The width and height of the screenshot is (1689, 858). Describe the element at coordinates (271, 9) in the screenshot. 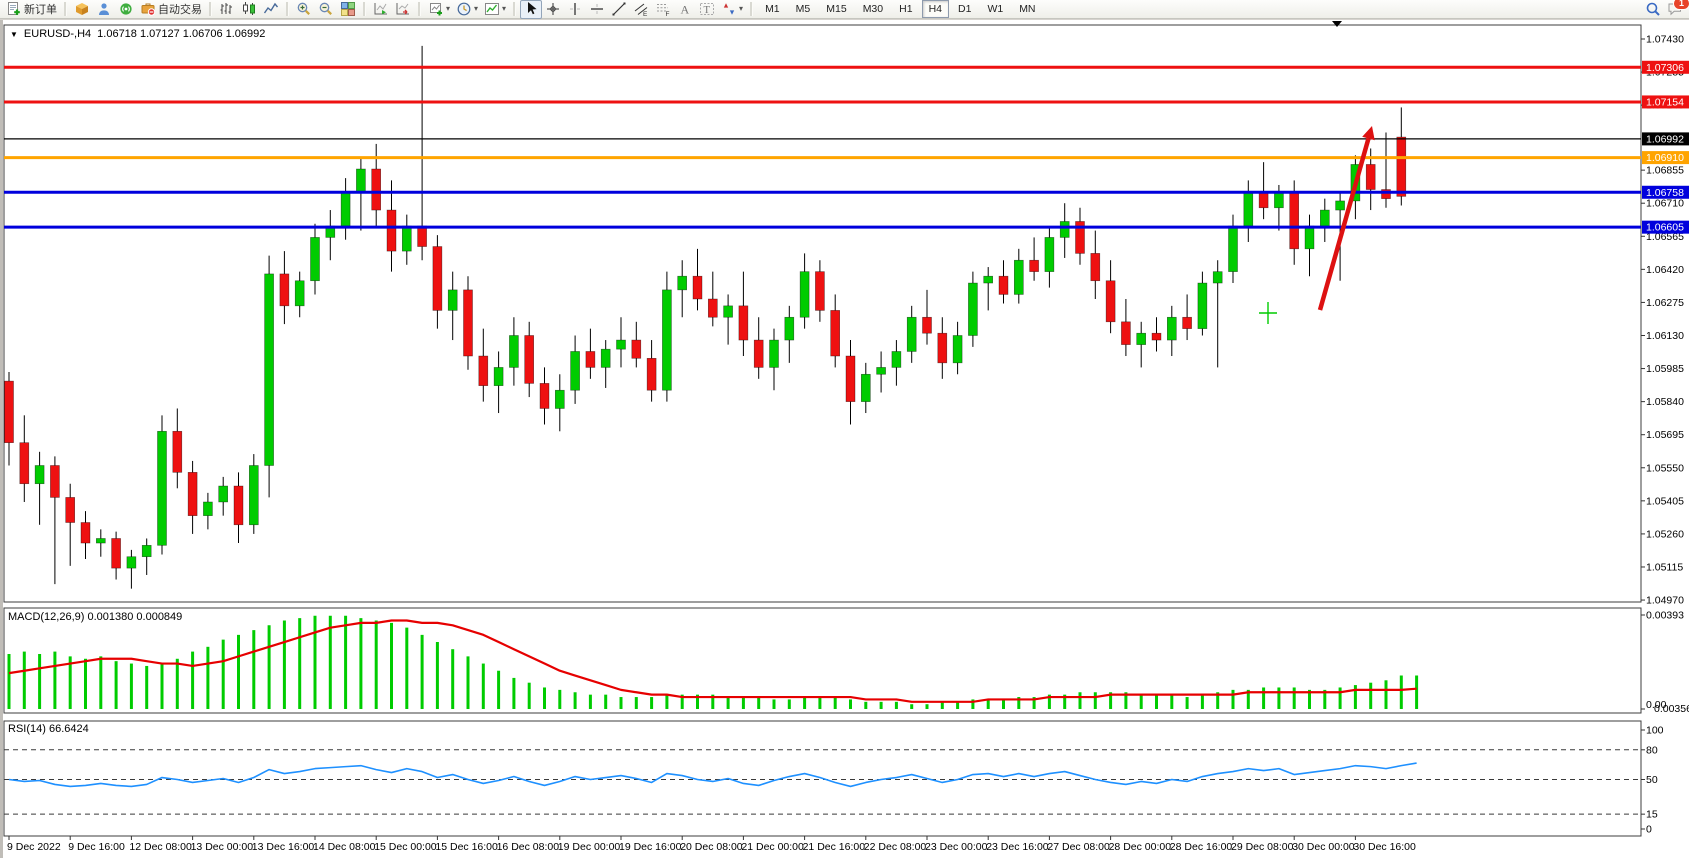

I see `toolbar-line-chart-button` at that location.